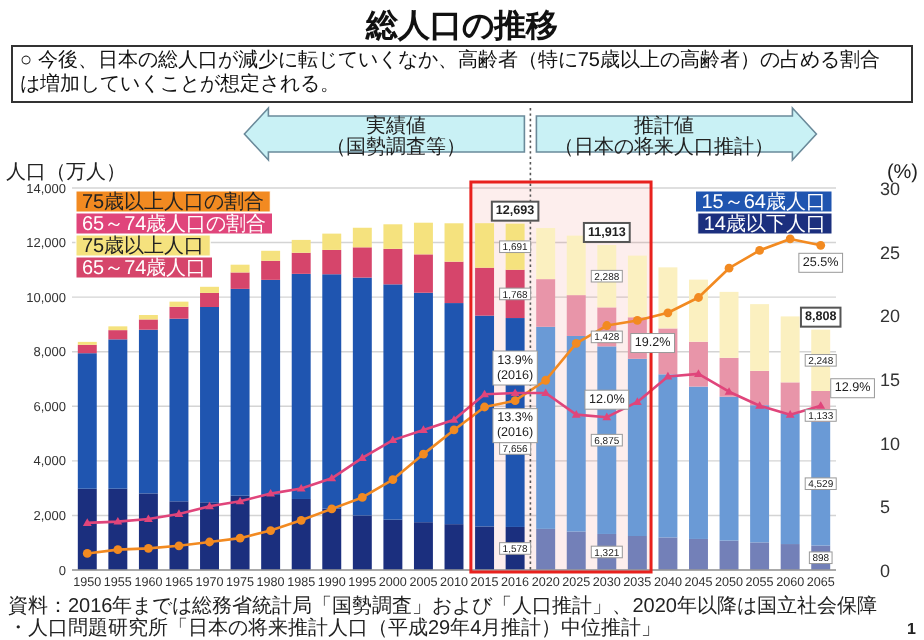 The width and height of the screenshot is (924, 640). Describe the element at coordinates (890, 252) in the screenshot. I see `y2-tick-label: 25` at that location.